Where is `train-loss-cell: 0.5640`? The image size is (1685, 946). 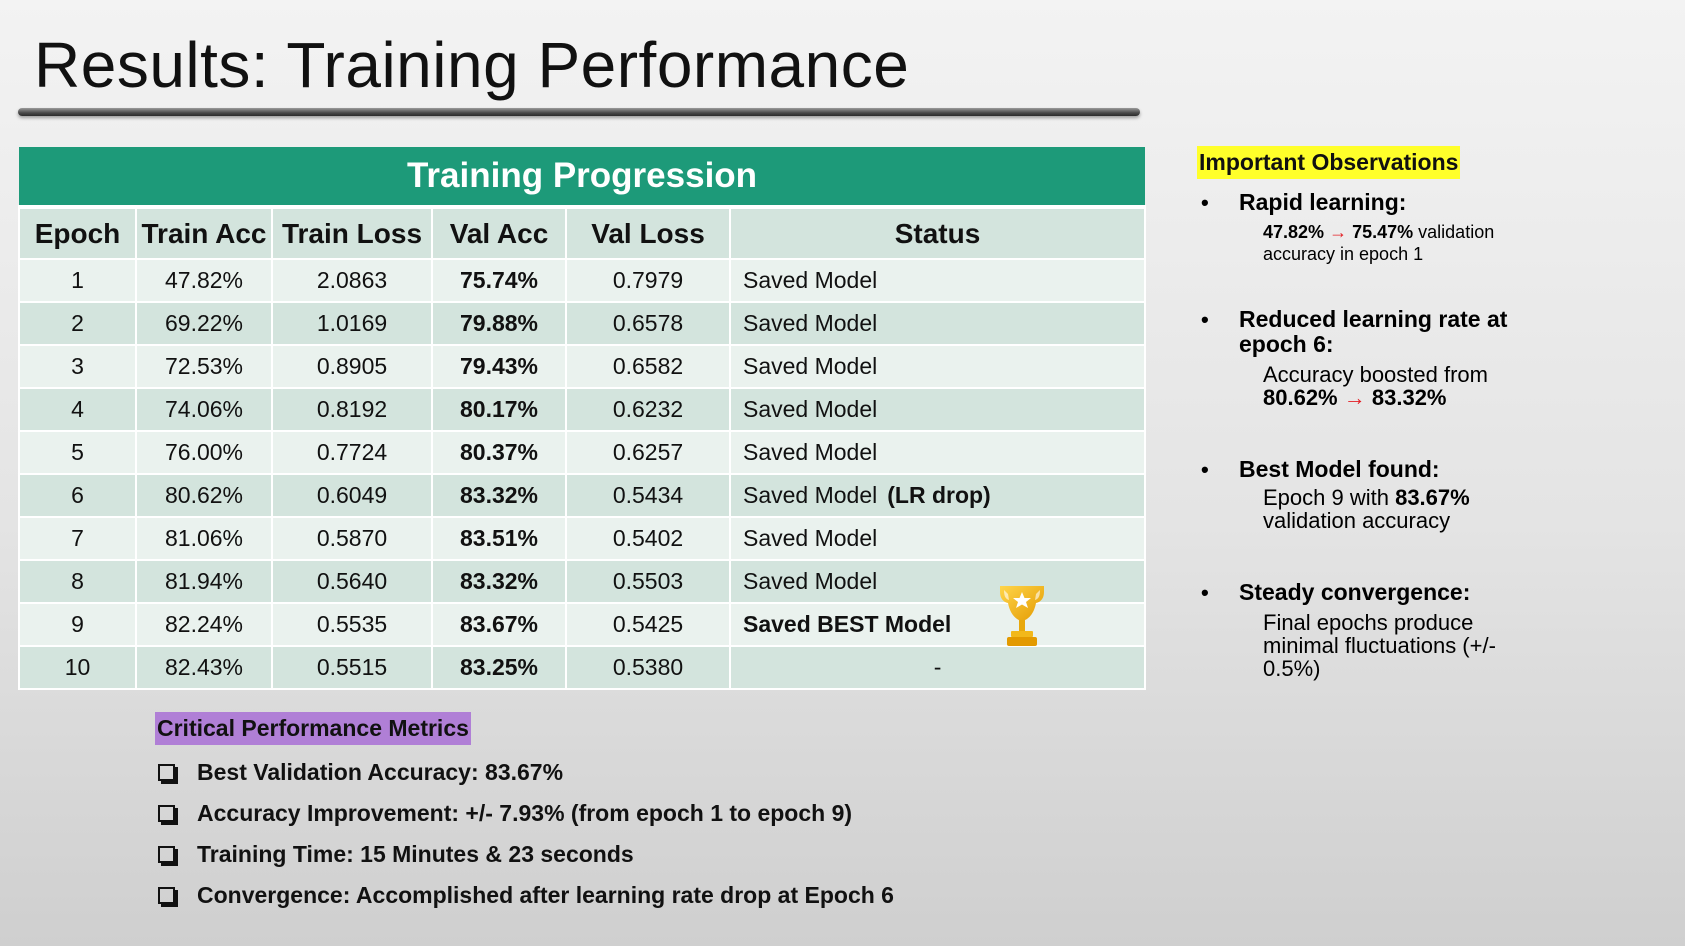
train-loss-cell: 0.5640 is located at coordinates (352, 581).